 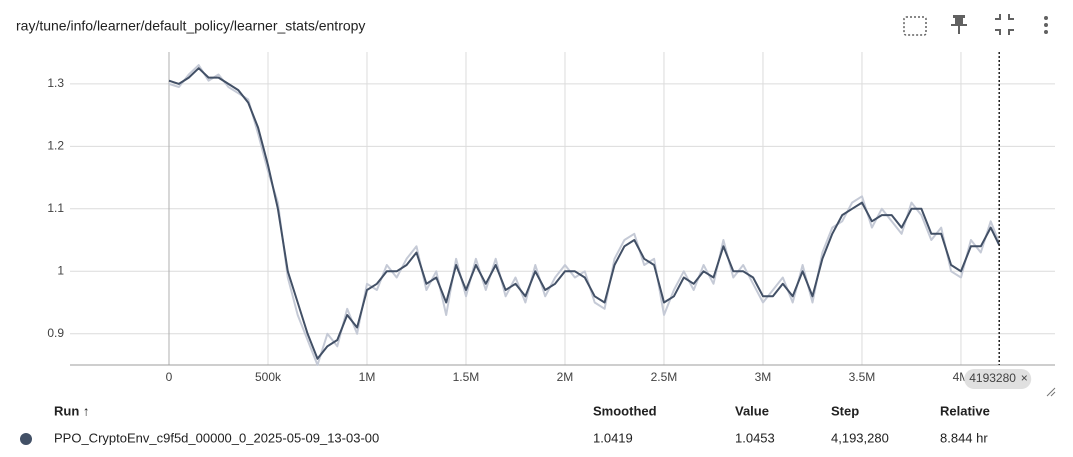 I want to click on x-tick-label: 3M, so click(x=763, y=377).